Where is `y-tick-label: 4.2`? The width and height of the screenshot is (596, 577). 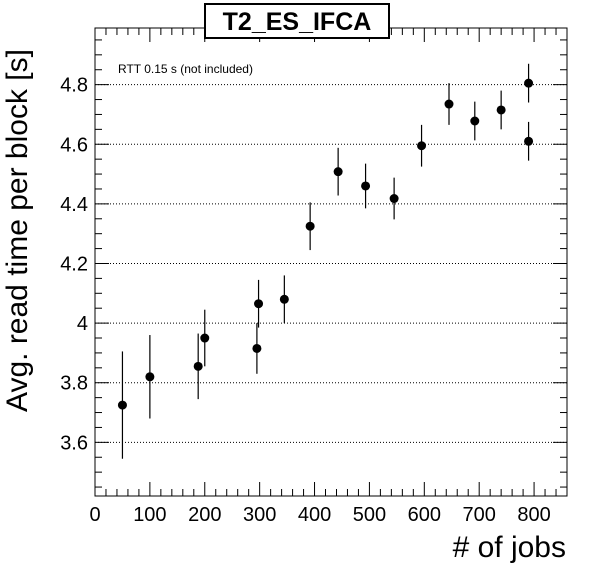 y-tick-label: 4.2 is located at coordinates (74, 264).